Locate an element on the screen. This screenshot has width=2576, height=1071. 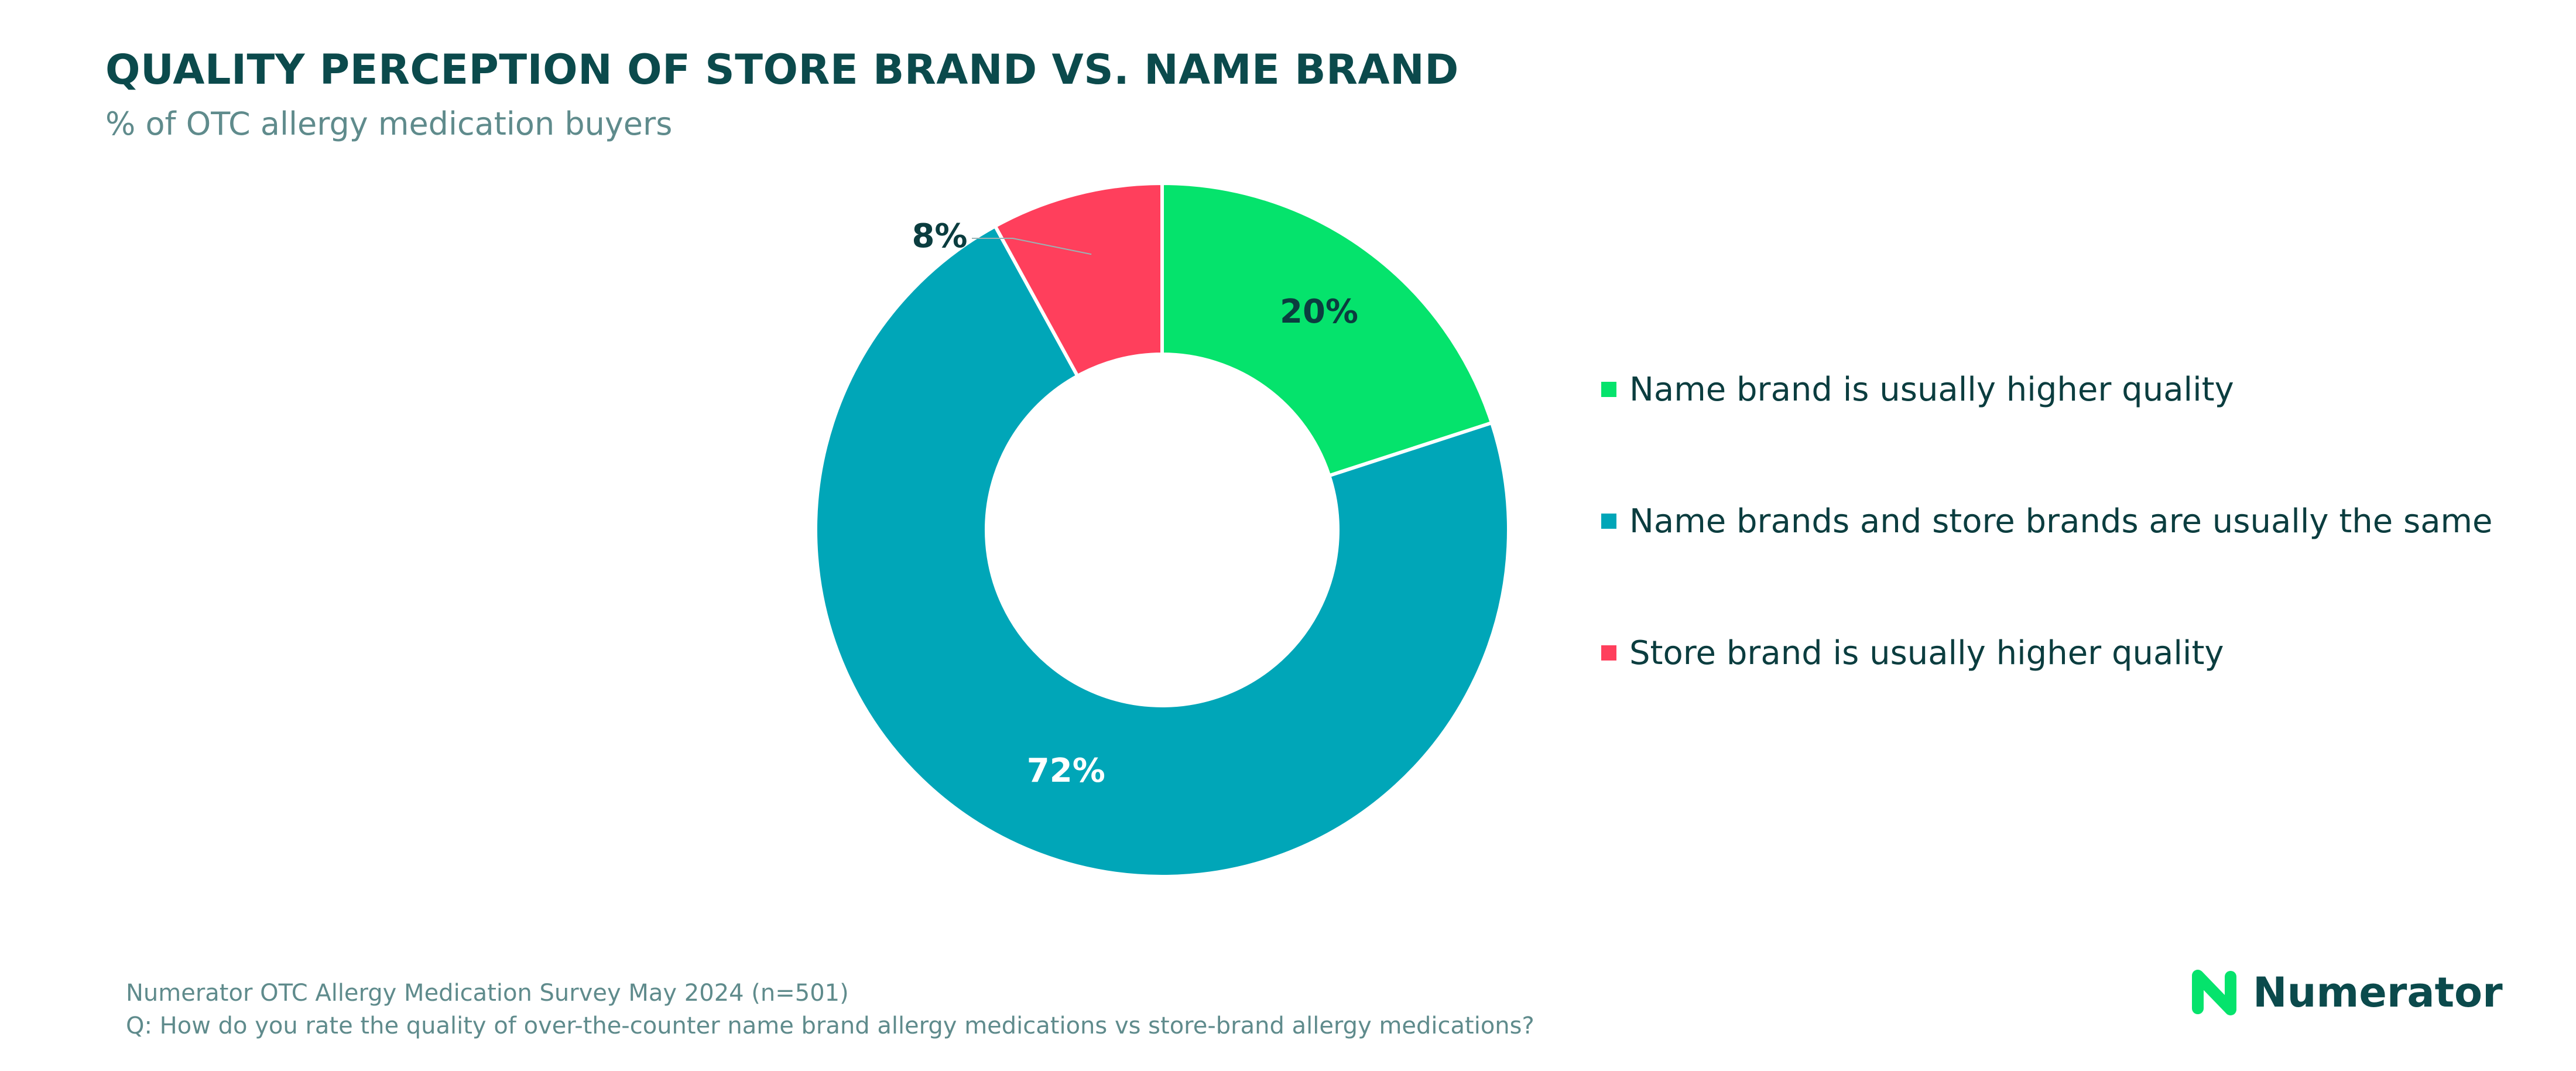
numerator-logo: Numerator is located at coordinates (2347, 992).